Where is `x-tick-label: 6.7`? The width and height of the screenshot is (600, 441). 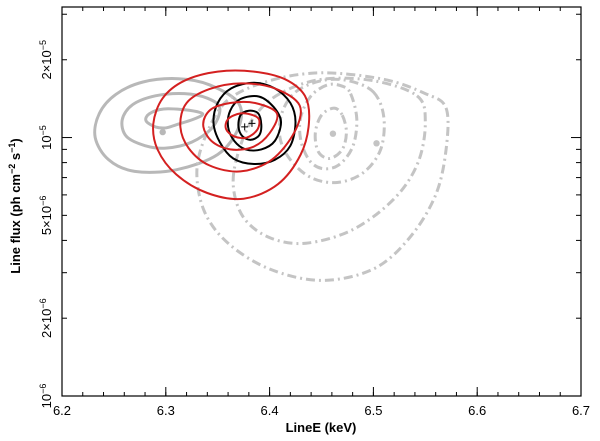 x-tick-label: 6.7 is located at coordinates (581, 410).